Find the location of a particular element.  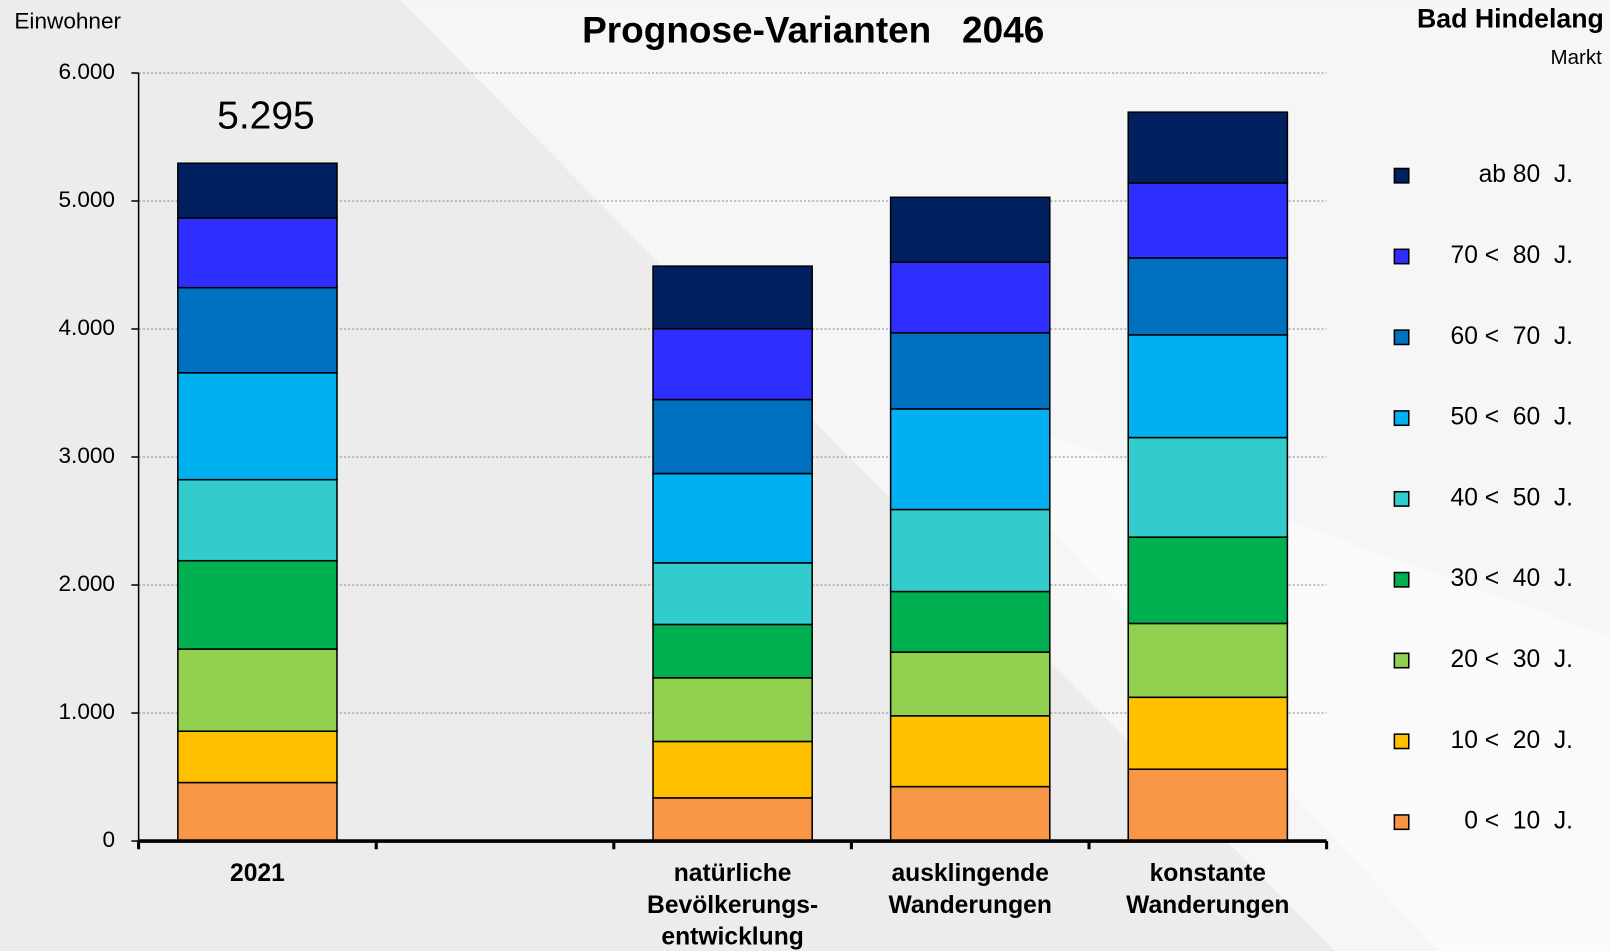

y-tick-label: 5.000 is located at coordinates (86, 199).